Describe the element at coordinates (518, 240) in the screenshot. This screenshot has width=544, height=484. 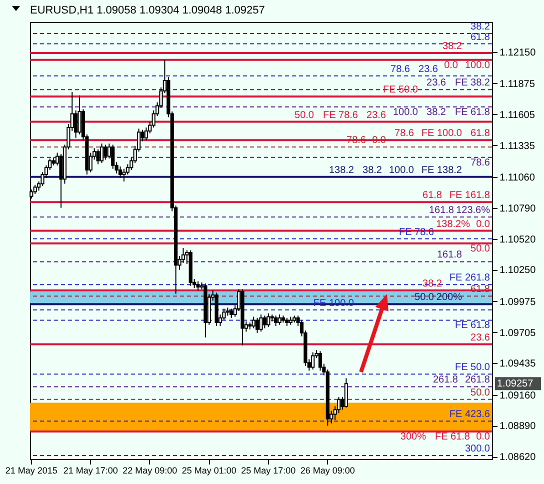
I see `y-tick-label: 1.10520` at that location.